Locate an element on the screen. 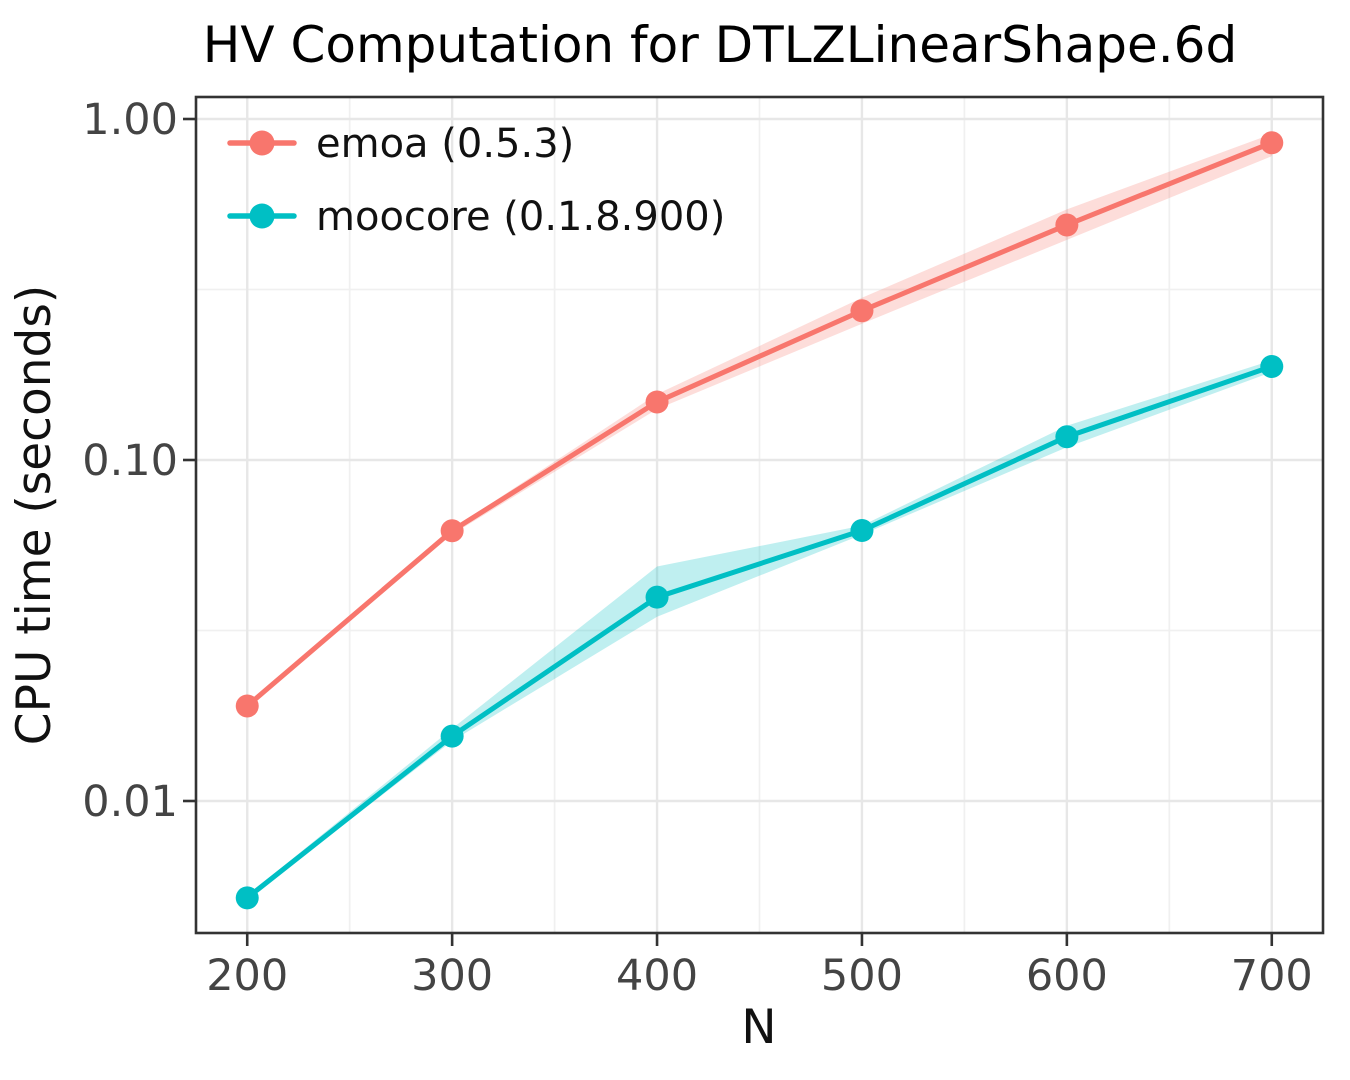 The height and width of the screenshot is (1080, 1350). y-axis-title: CPU time (seconds) is located at coordinates (34, 515).